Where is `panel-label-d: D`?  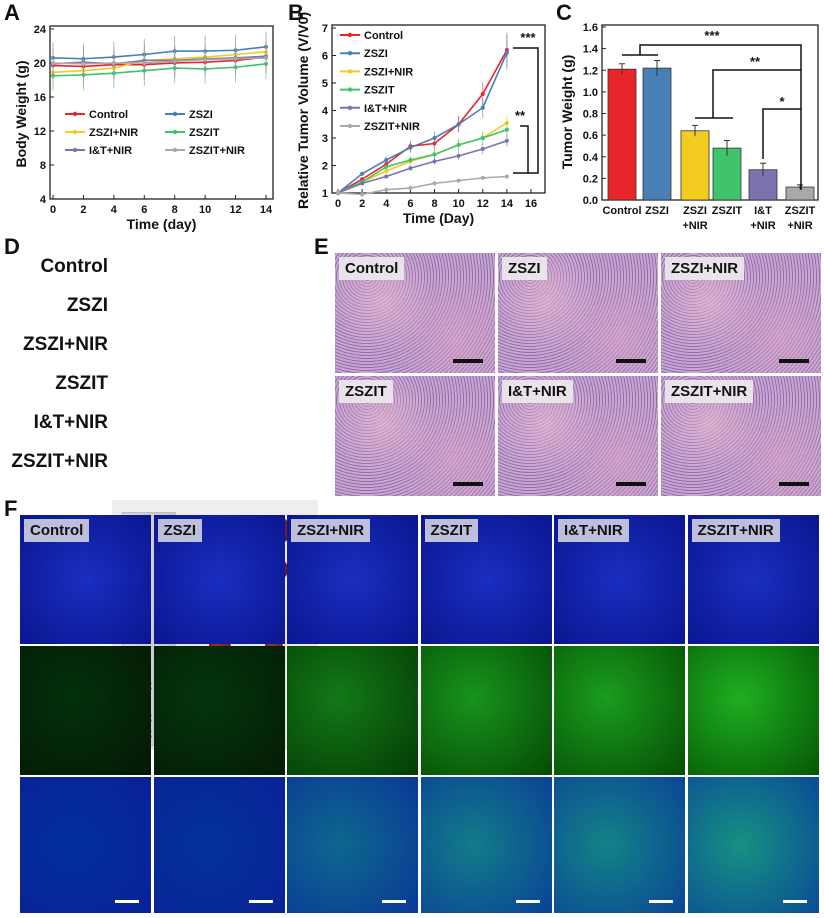 panel-label-d: D is located at coordinates (12, 246).